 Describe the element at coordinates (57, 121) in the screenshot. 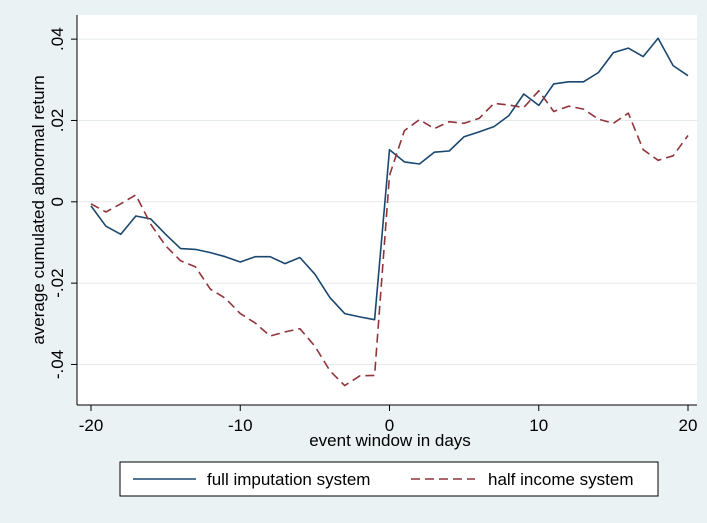

I see `y-tick-label: .02` at that location.